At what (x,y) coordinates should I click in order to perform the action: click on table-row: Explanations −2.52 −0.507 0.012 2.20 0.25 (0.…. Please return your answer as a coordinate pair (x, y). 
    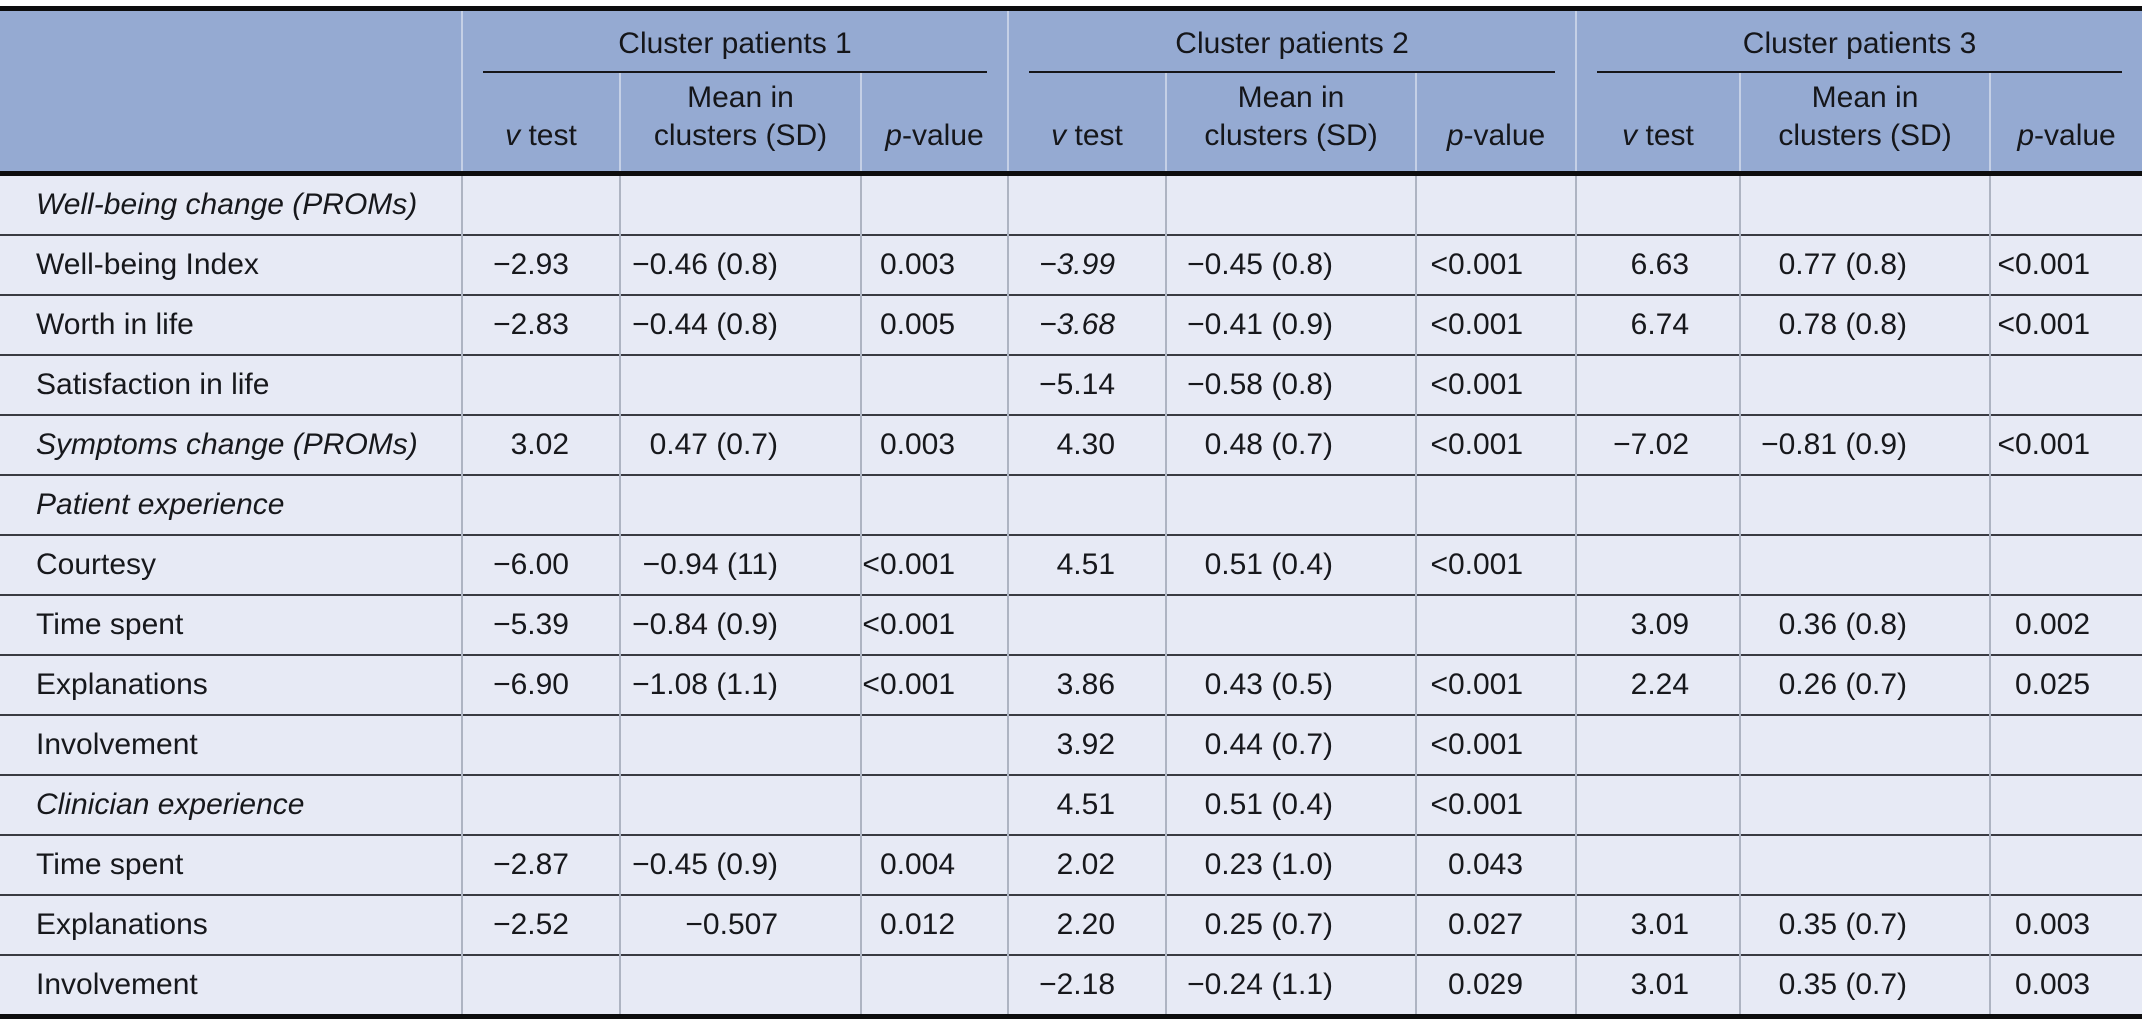
    Looking at the image, I should click on (1071, 924).